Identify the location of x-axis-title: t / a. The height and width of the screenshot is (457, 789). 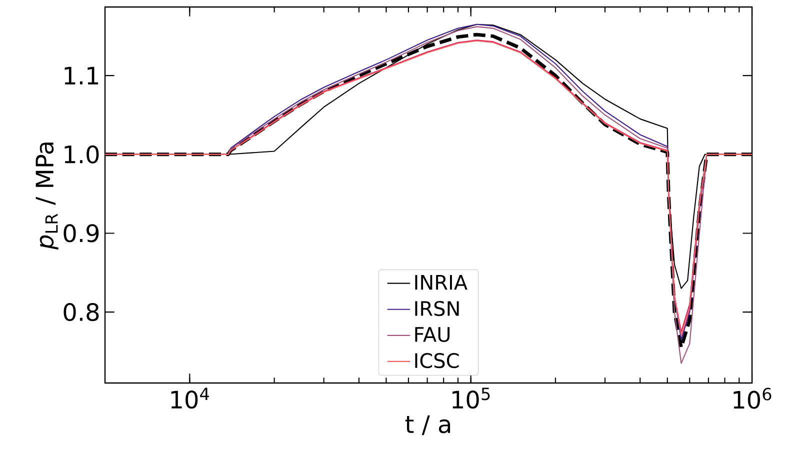
(427, 425).